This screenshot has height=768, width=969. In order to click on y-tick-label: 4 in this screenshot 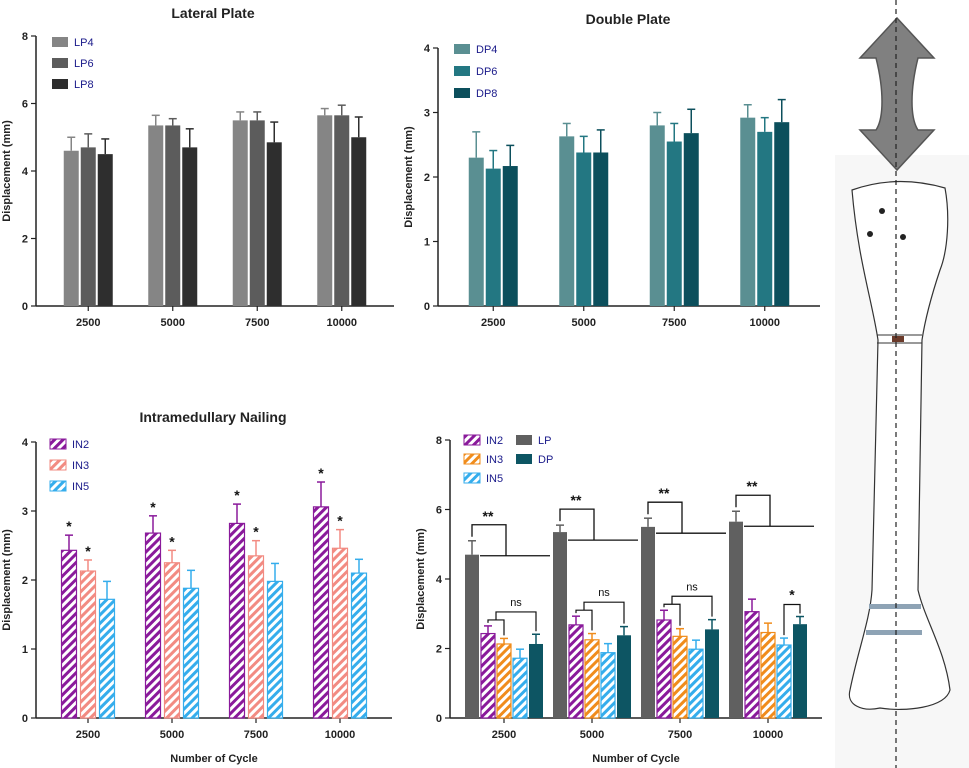, I will do `click(439, 580)`.